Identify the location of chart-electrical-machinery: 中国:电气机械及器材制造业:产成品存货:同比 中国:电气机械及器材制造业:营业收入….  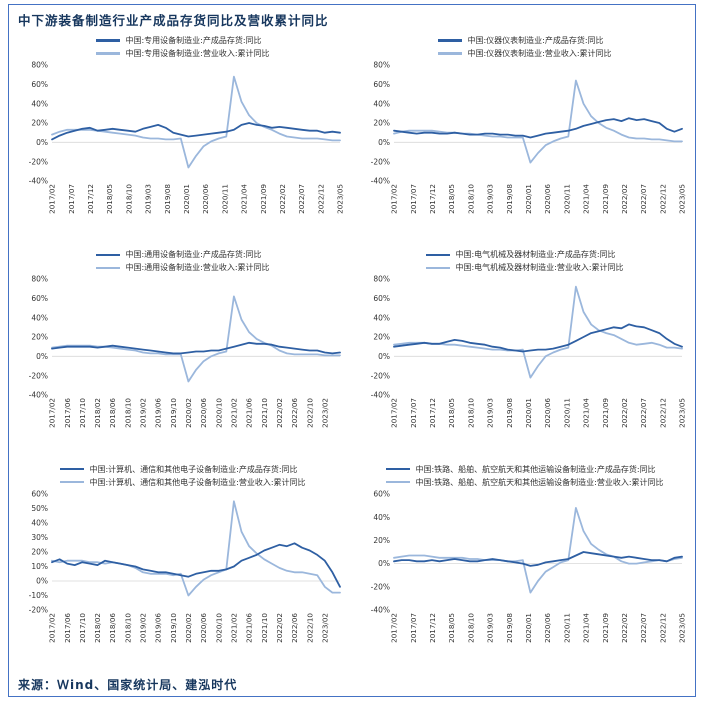
(525, 353).